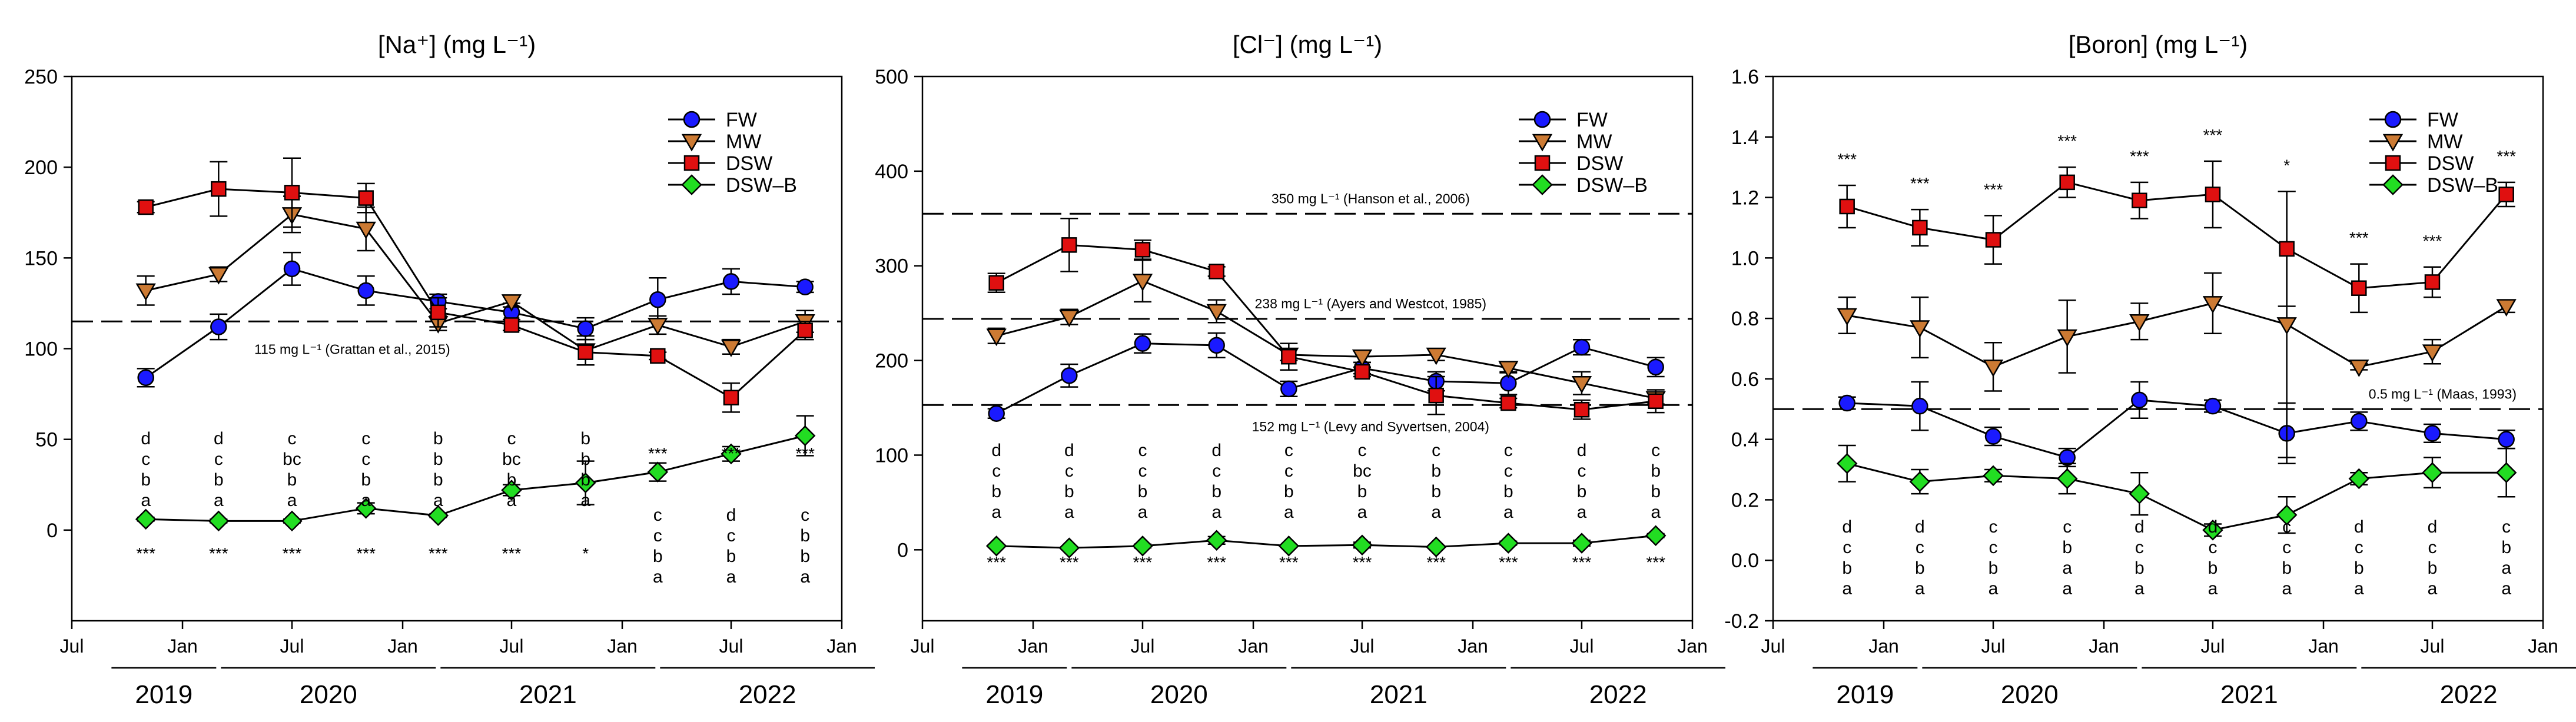 This screenshot has width=2576, height=722. I want to click on series-DSW, so click(2176, 237).